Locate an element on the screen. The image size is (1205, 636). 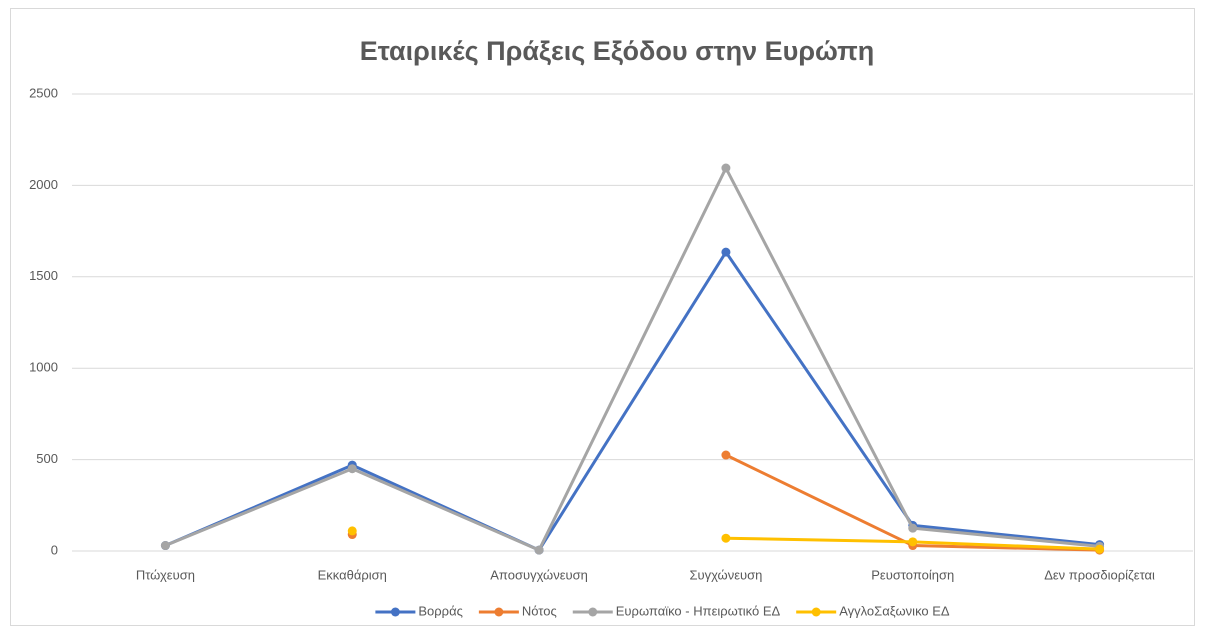
y-tick-label: 1000 is located at coordinates (43, 367).